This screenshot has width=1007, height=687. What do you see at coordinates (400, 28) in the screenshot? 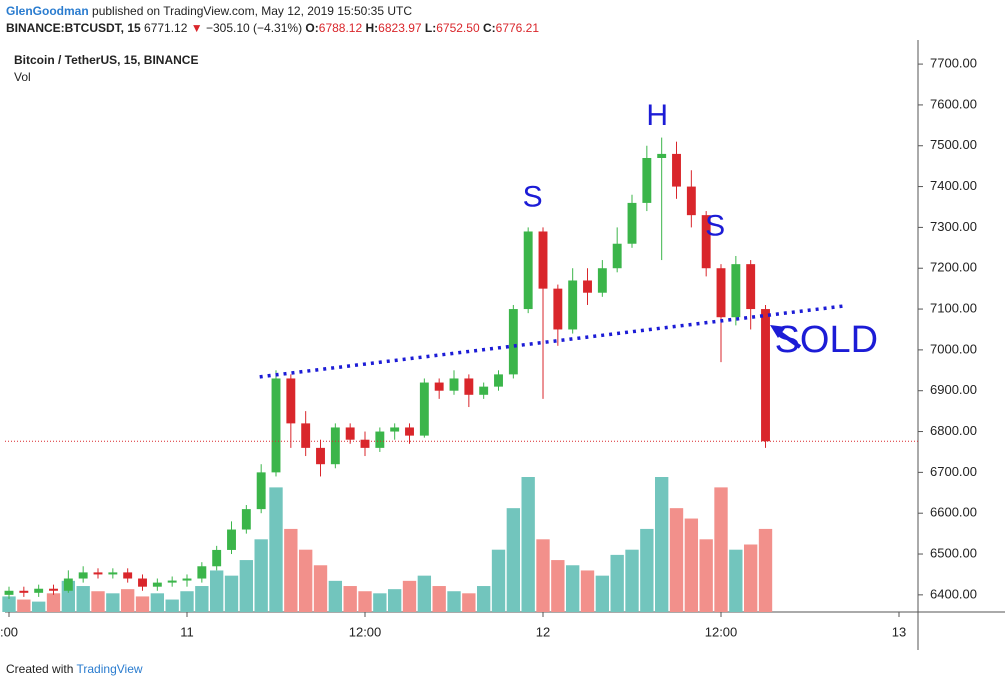
I see `high-value: 6823.97` at bounding box center [400, 28].